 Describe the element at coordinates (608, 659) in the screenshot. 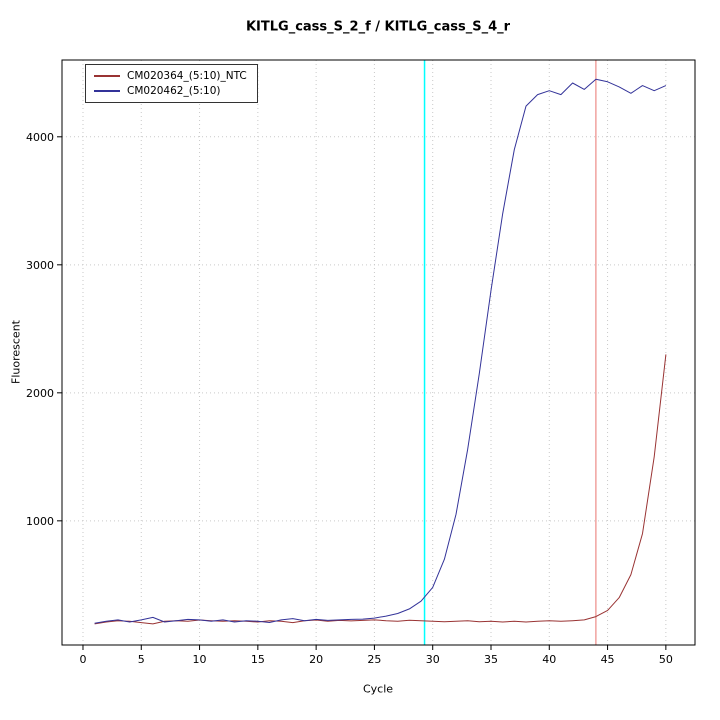

I see `x-tick-label: 45` at that location.